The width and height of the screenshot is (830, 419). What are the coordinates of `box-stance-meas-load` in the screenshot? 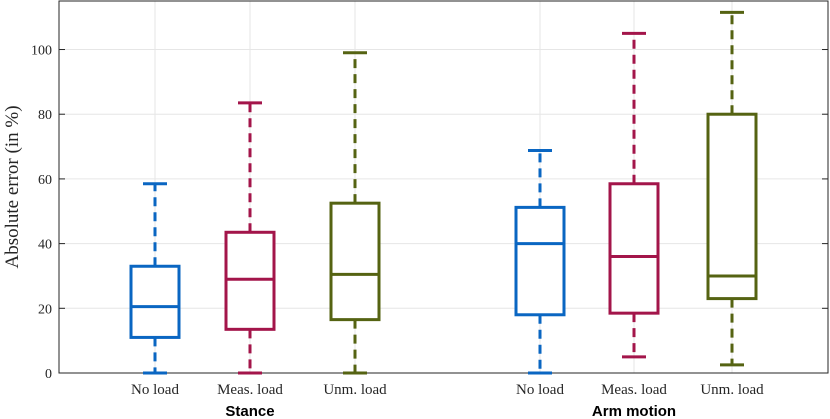 It's located at (250, 238).